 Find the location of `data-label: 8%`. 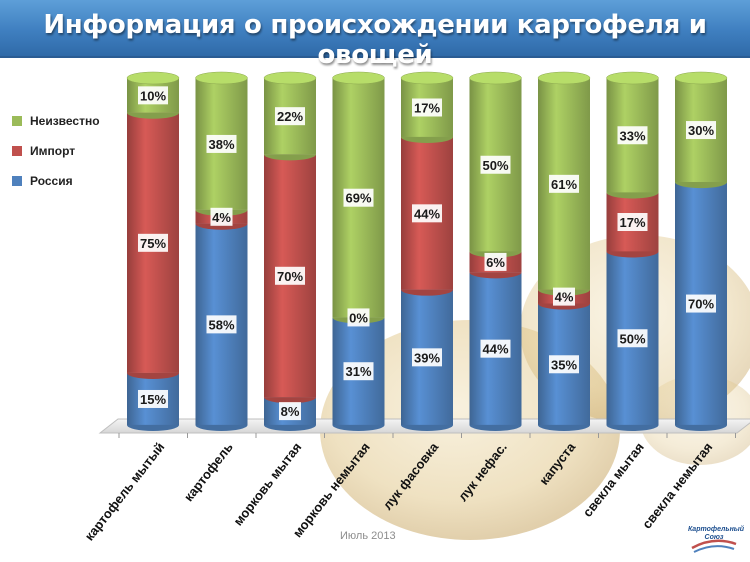

data-label: 8% is located at coordinates (290, 411).